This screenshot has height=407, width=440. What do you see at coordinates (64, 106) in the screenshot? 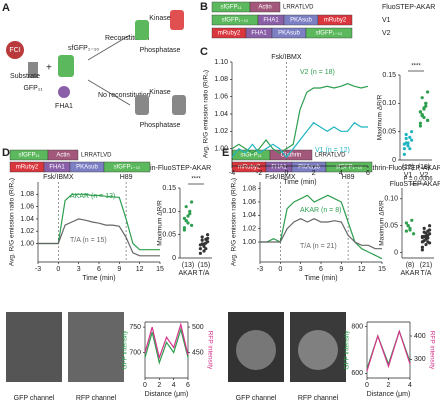
I see `label: FHA1` at bounding box center [64, 106].